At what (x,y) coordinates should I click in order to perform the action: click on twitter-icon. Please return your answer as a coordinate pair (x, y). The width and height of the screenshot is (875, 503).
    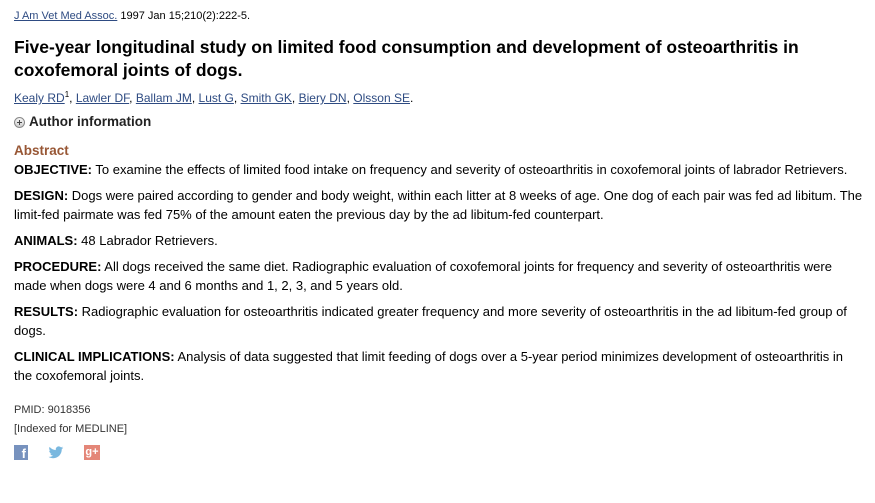
    Looking at the image, I should click on (56, 452).